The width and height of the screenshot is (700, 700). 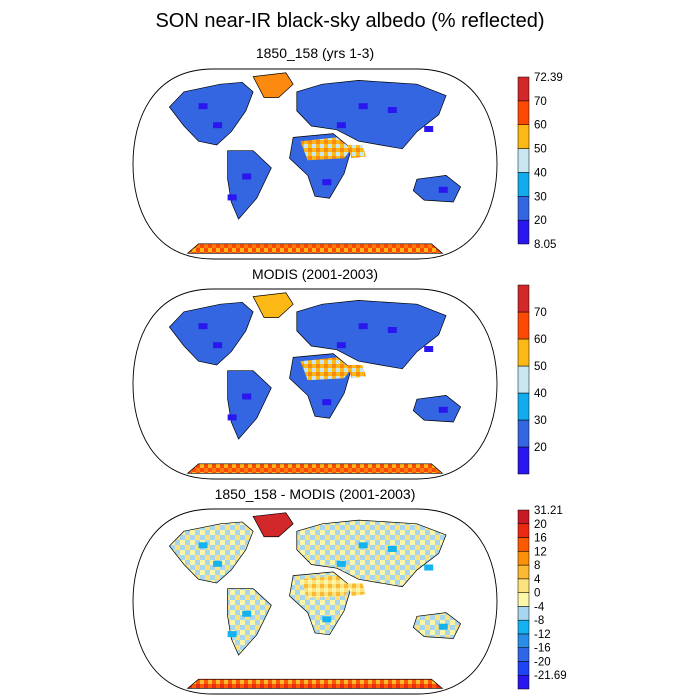 What do you see at coordinates (540, 173) in the screenshot?
I see `colorbar-1-label: 40` at bounding box center [540, 173].